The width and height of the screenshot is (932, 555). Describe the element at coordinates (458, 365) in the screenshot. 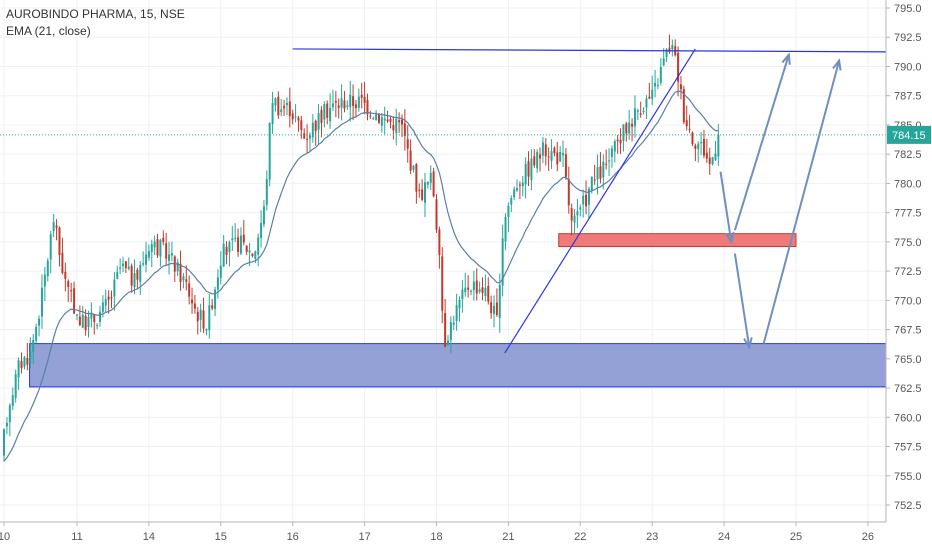

I see `support-zone` at that location.